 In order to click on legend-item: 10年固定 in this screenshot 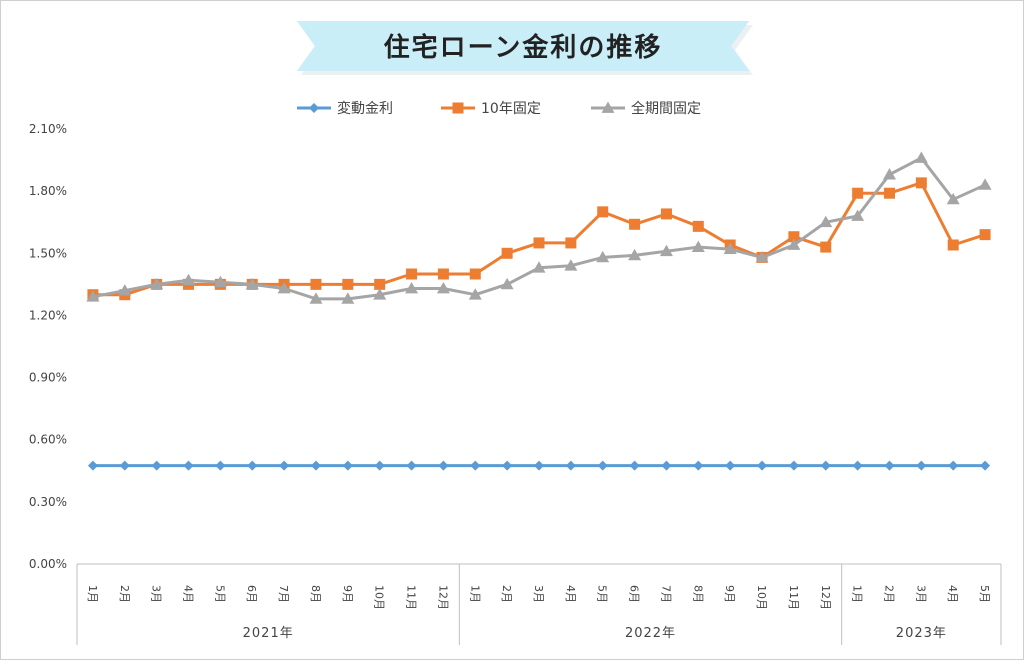, I will do `click(491, 109)`.